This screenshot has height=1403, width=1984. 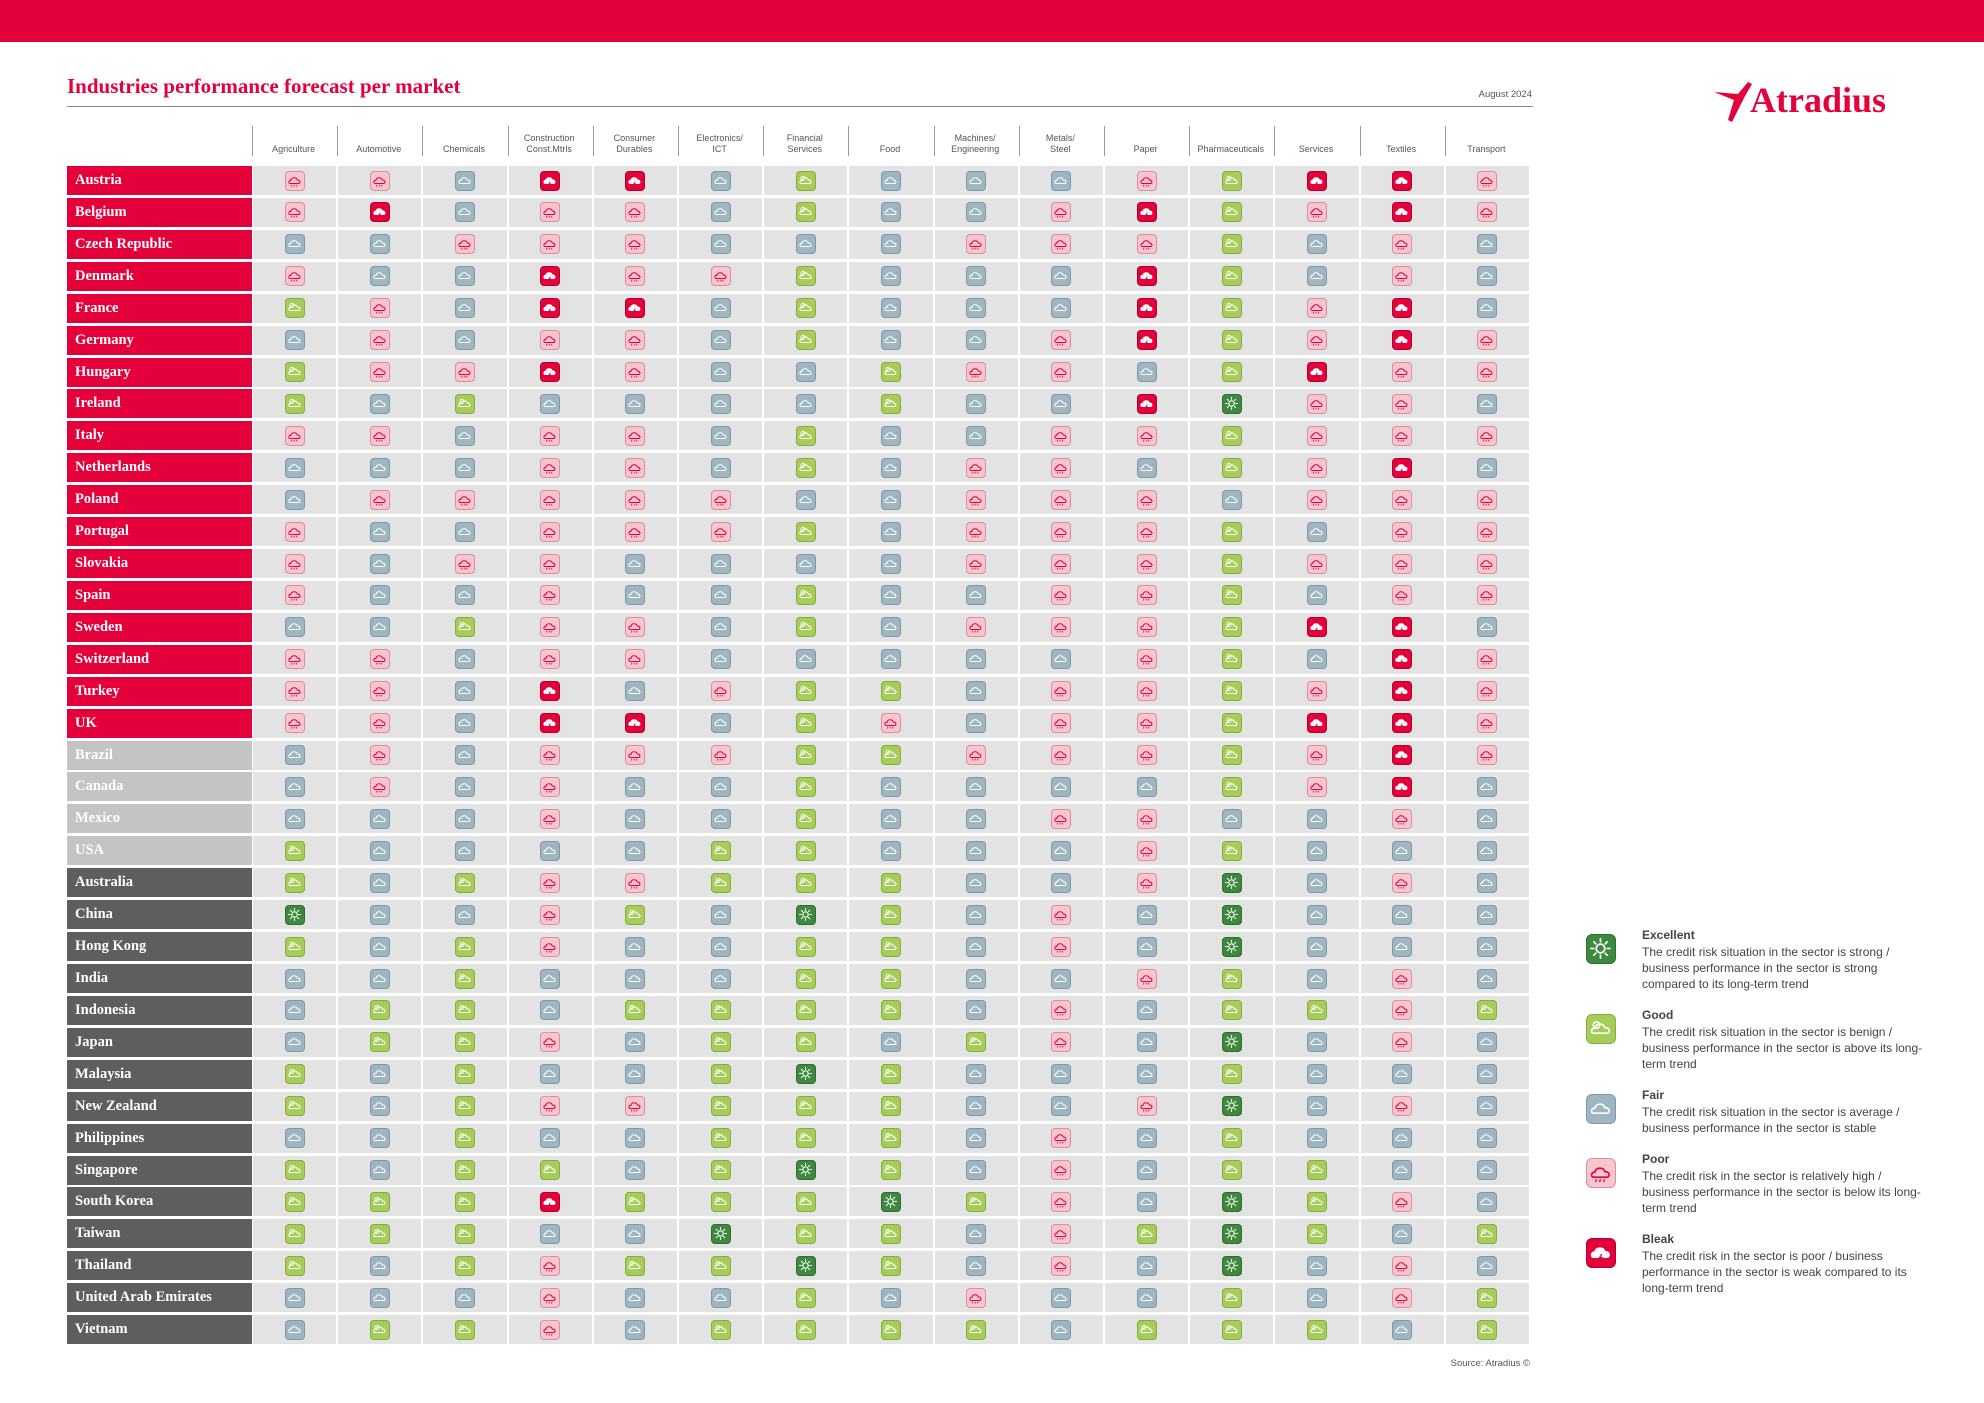 What do you see at coordinates (1658, 1015) in the screenshot?
I see `legend-title: Good` at bounding box center [1658, 1015].